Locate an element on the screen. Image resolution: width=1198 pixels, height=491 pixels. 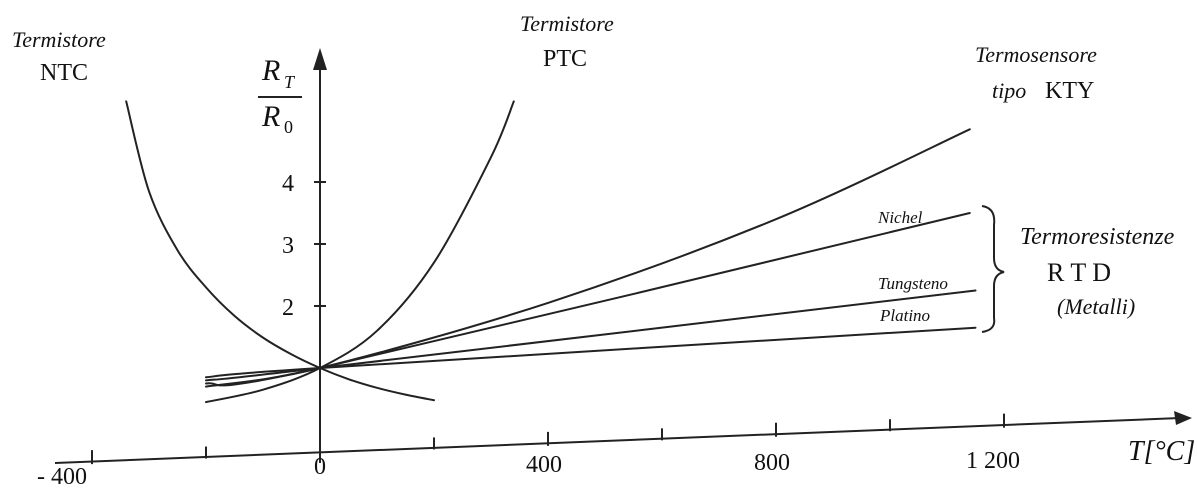
ntc-title: Termistore is located at coordinates (59, 39).